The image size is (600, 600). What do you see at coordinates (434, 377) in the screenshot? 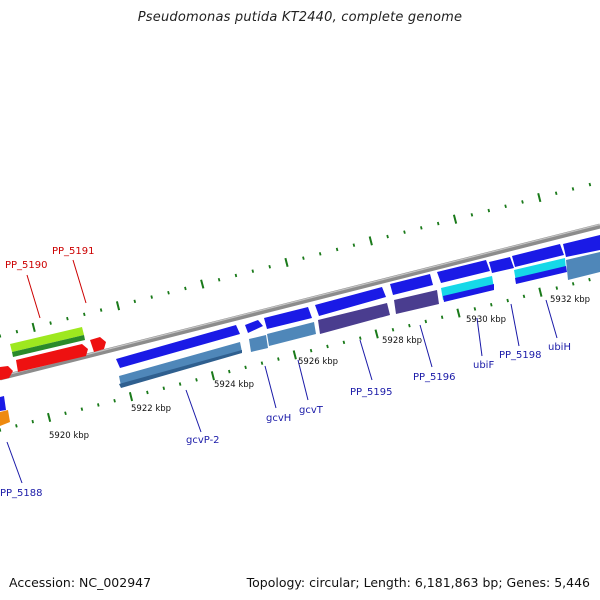
I see `gene-label: PP_5196` at bounding box center [434, 377].